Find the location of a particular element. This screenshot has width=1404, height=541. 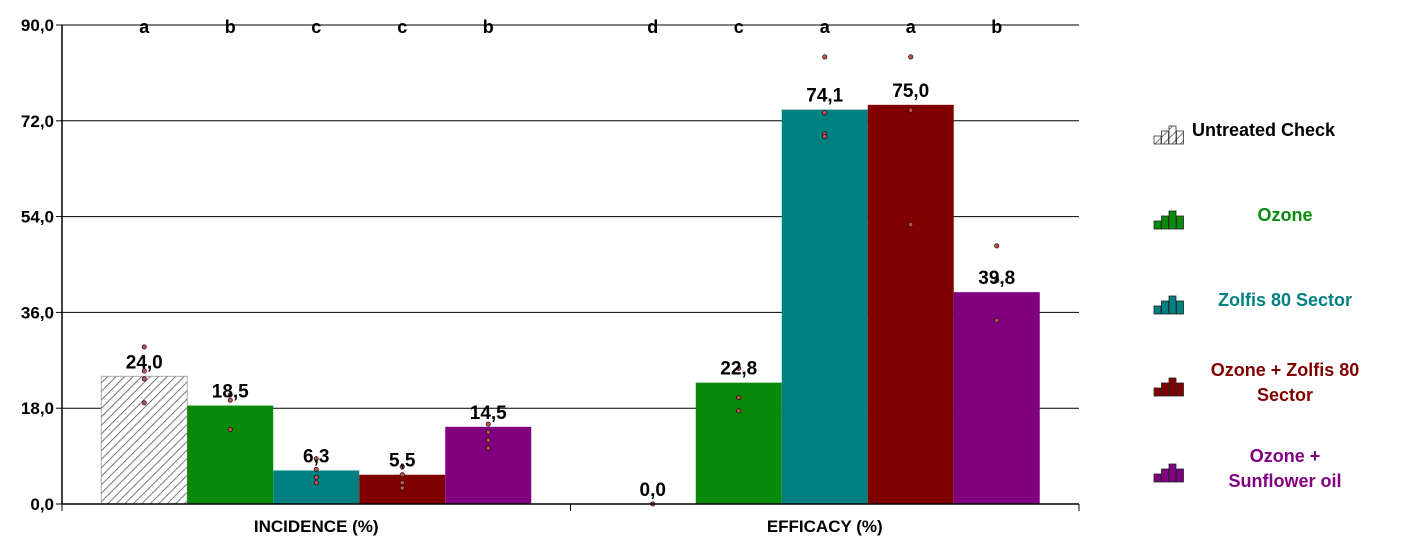

legend-label: Untreated Check is located at coordinates (1264, 130).